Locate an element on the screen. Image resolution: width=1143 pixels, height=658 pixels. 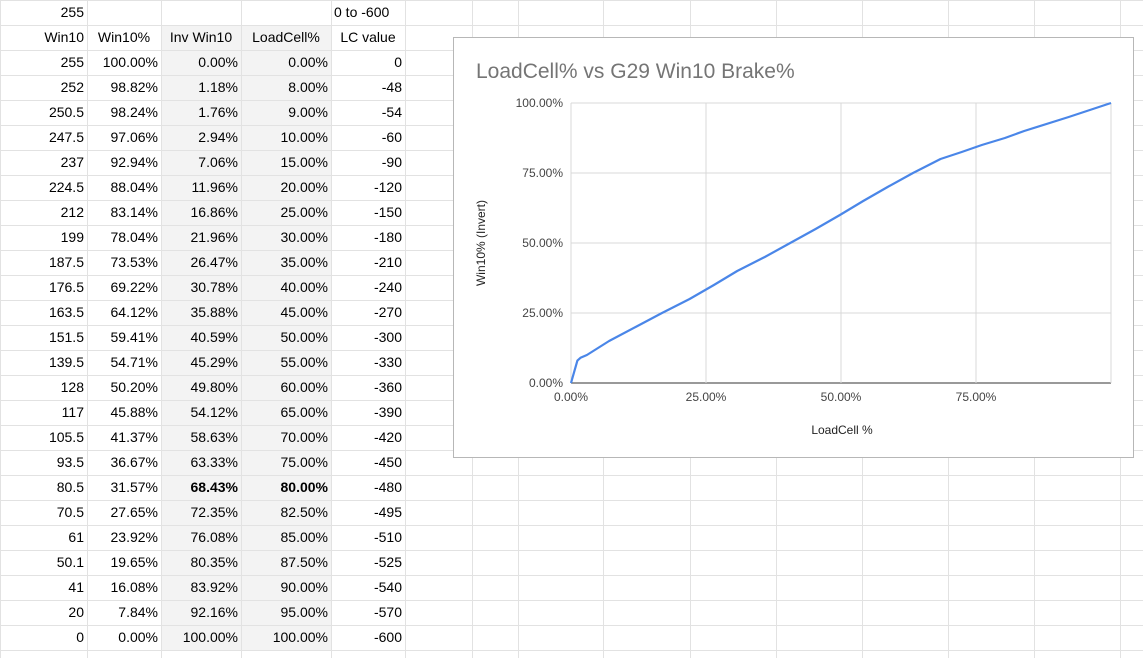
table-cell: 64.12% is located at coordinates (134, 312).